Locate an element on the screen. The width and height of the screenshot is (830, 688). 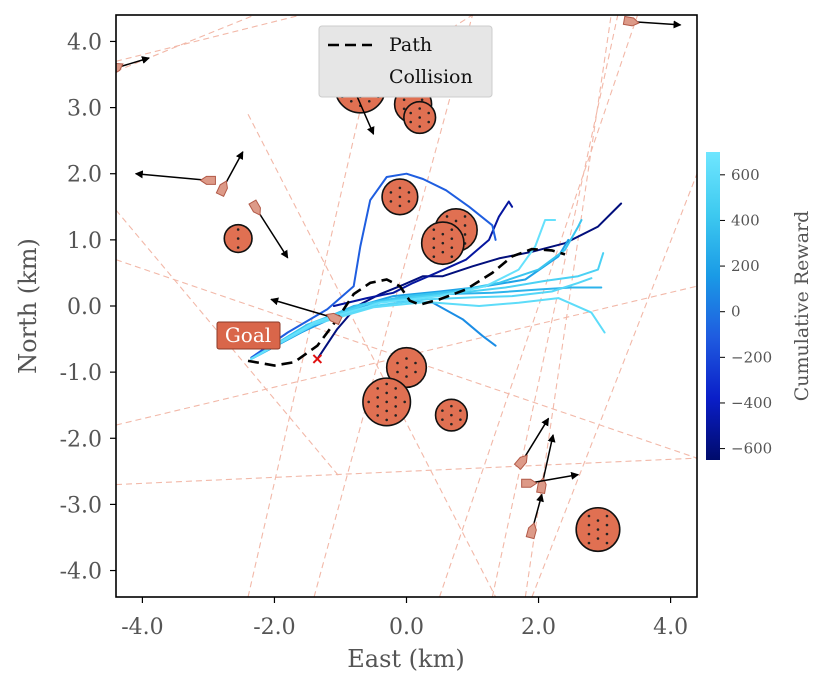
x-axis-label: East (km) is located at coordinates (405, 659).